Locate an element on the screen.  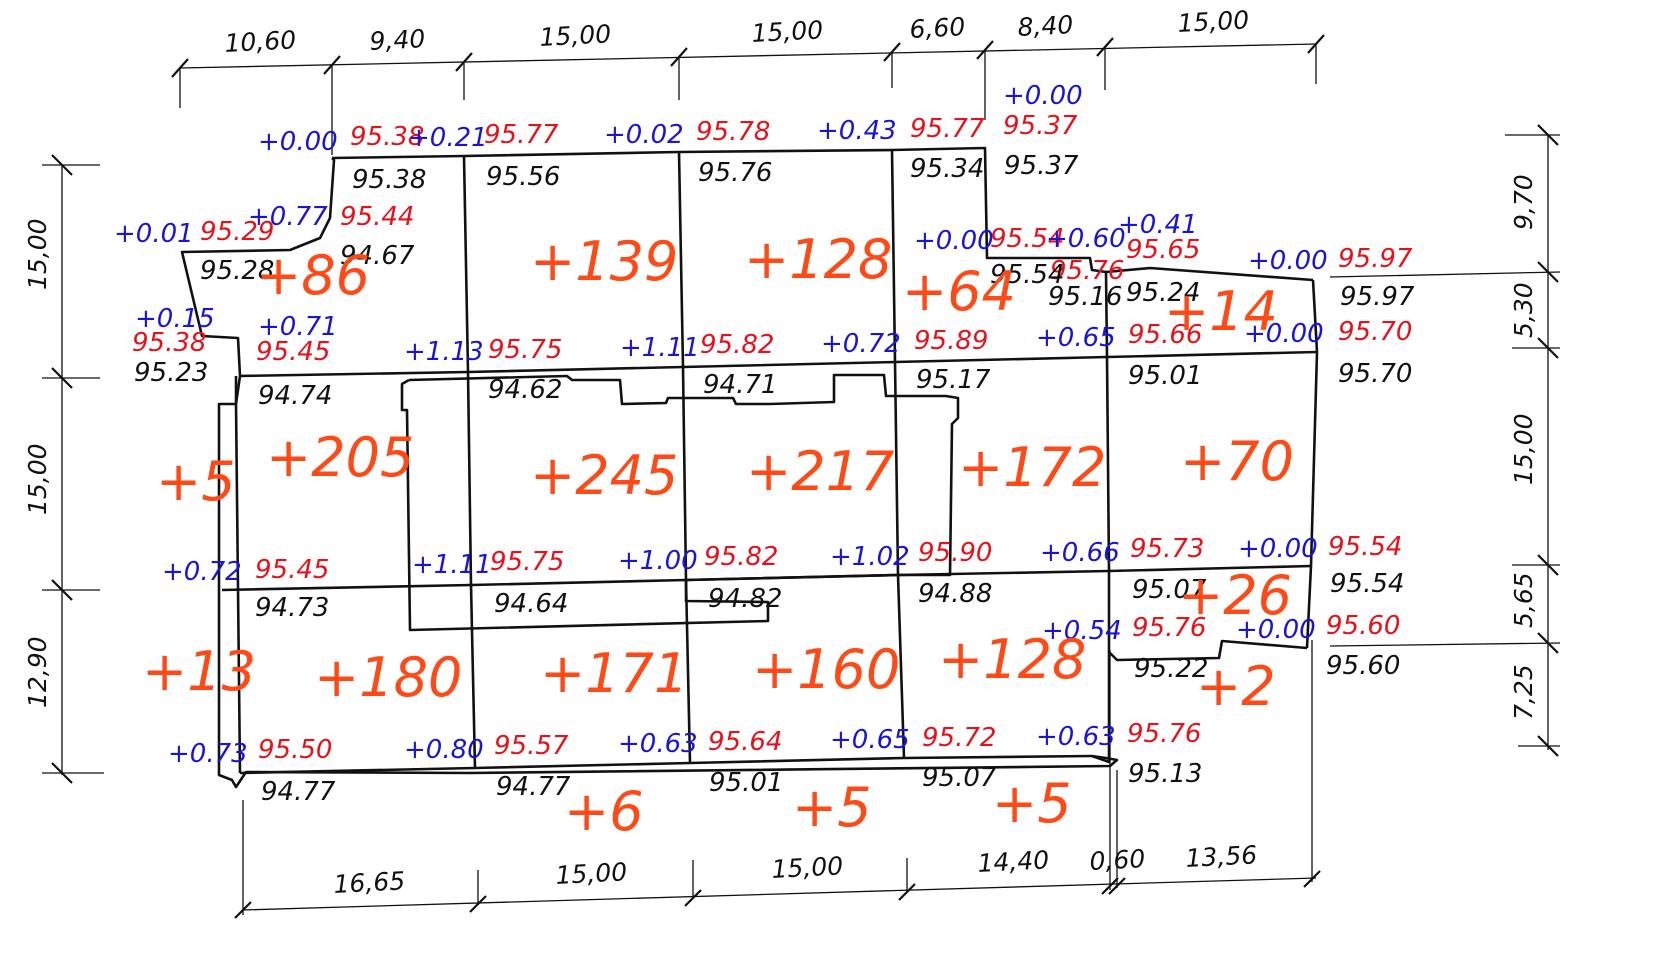
design-elevation: 95.60 is located at coordinates (1363, 626).